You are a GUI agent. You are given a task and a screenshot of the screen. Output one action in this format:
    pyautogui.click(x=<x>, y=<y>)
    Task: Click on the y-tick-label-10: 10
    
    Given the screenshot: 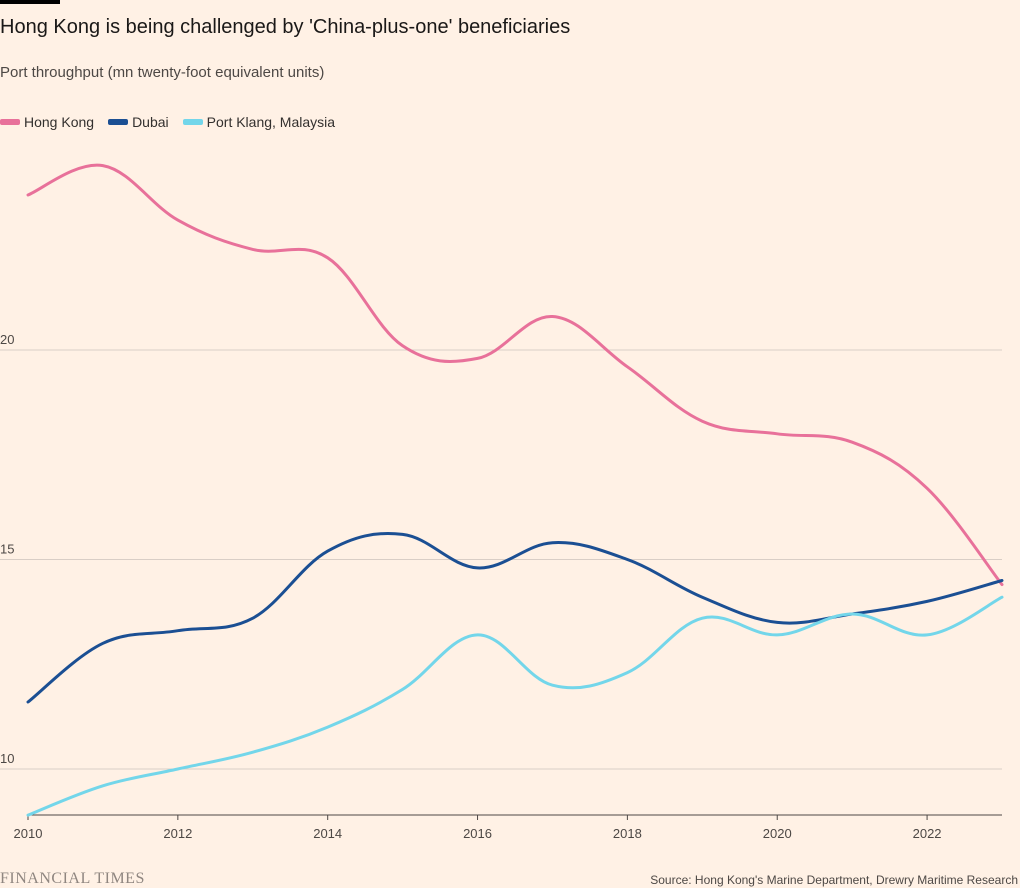 What is the action you would take?
    pyautogui.click(x=7, y=758)
    